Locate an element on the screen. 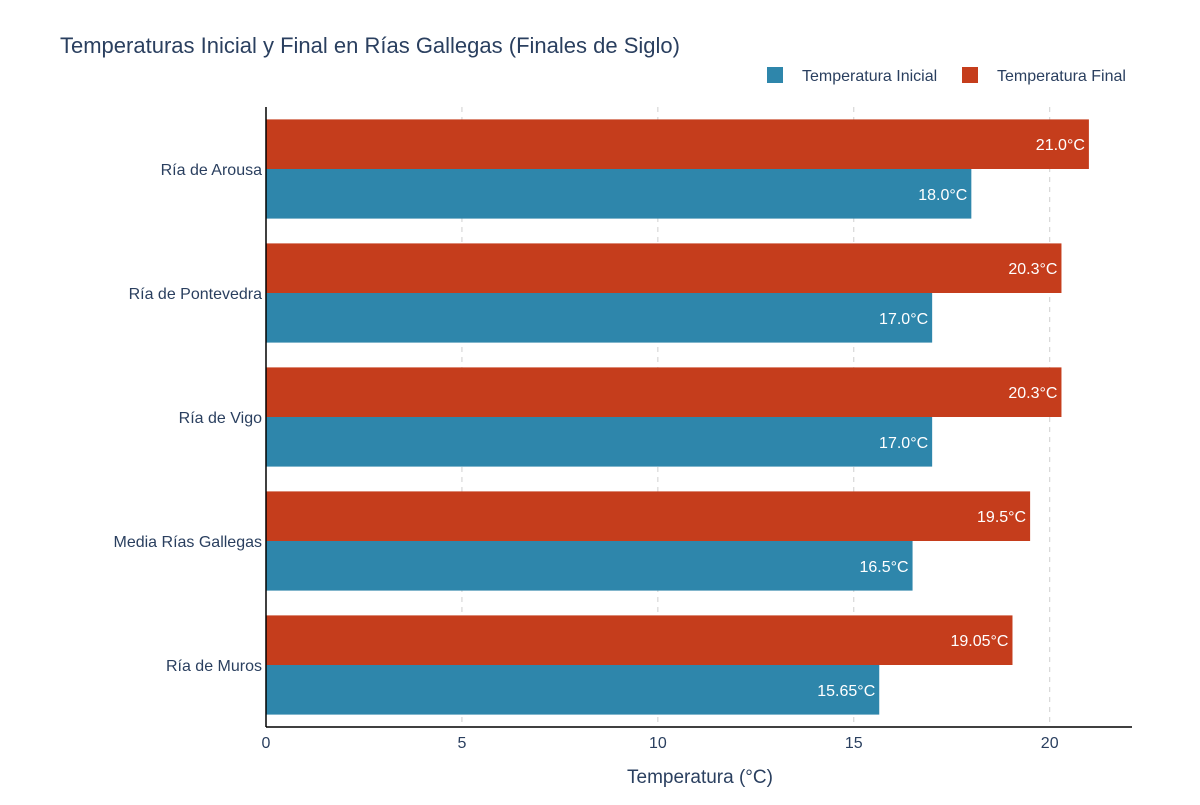  data-label: 15.65°C is located at coordinates (846, 691).